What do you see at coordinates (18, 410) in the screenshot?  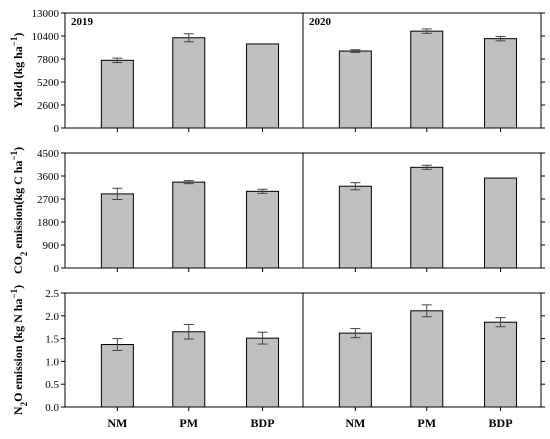 I see `y-axis-label-pre: N` at bounding box center [18, 410].